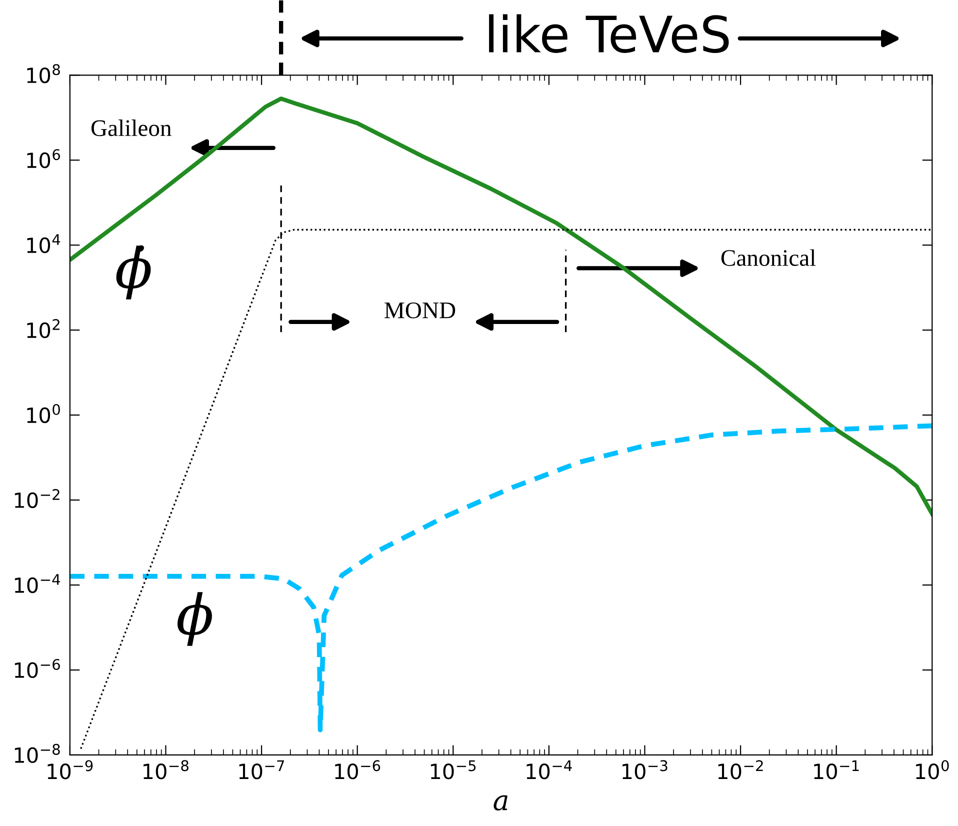 The image size is (958, 826). What do you see at coordinates (37, 668) in the screenshot?
I see `y-tick-label: 10$^{−6}$` at bounding box center [37, 668].